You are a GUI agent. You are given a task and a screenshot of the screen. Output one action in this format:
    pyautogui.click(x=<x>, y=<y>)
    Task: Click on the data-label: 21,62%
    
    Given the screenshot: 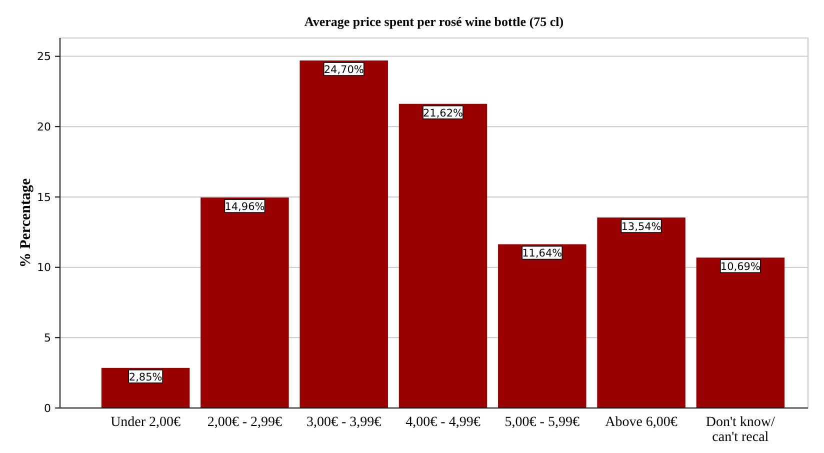 What is the action you would take?
    pyautogui.click(x=443, y=113)
    